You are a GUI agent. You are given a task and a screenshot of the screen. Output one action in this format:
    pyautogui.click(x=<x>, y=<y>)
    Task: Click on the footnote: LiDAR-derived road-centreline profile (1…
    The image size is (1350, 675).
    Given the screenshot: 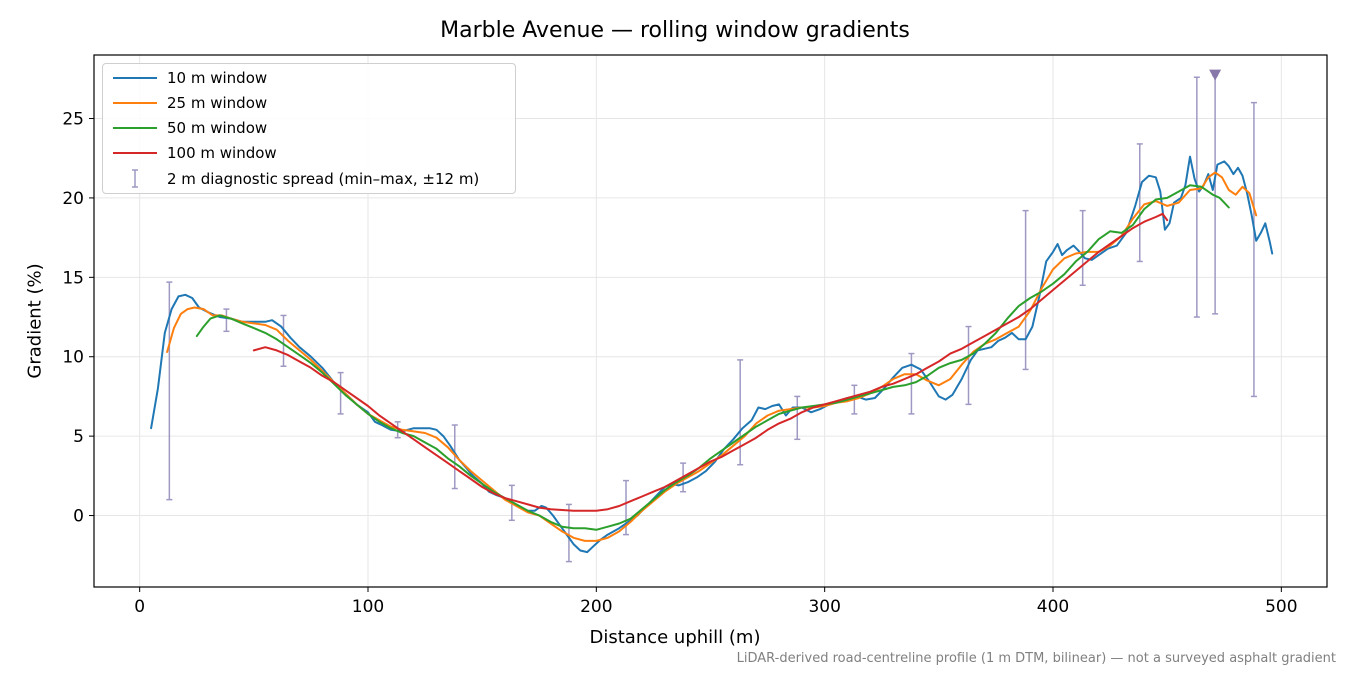 What is the action you would take?
    pyautogui.click(x=1036, y=658)
    